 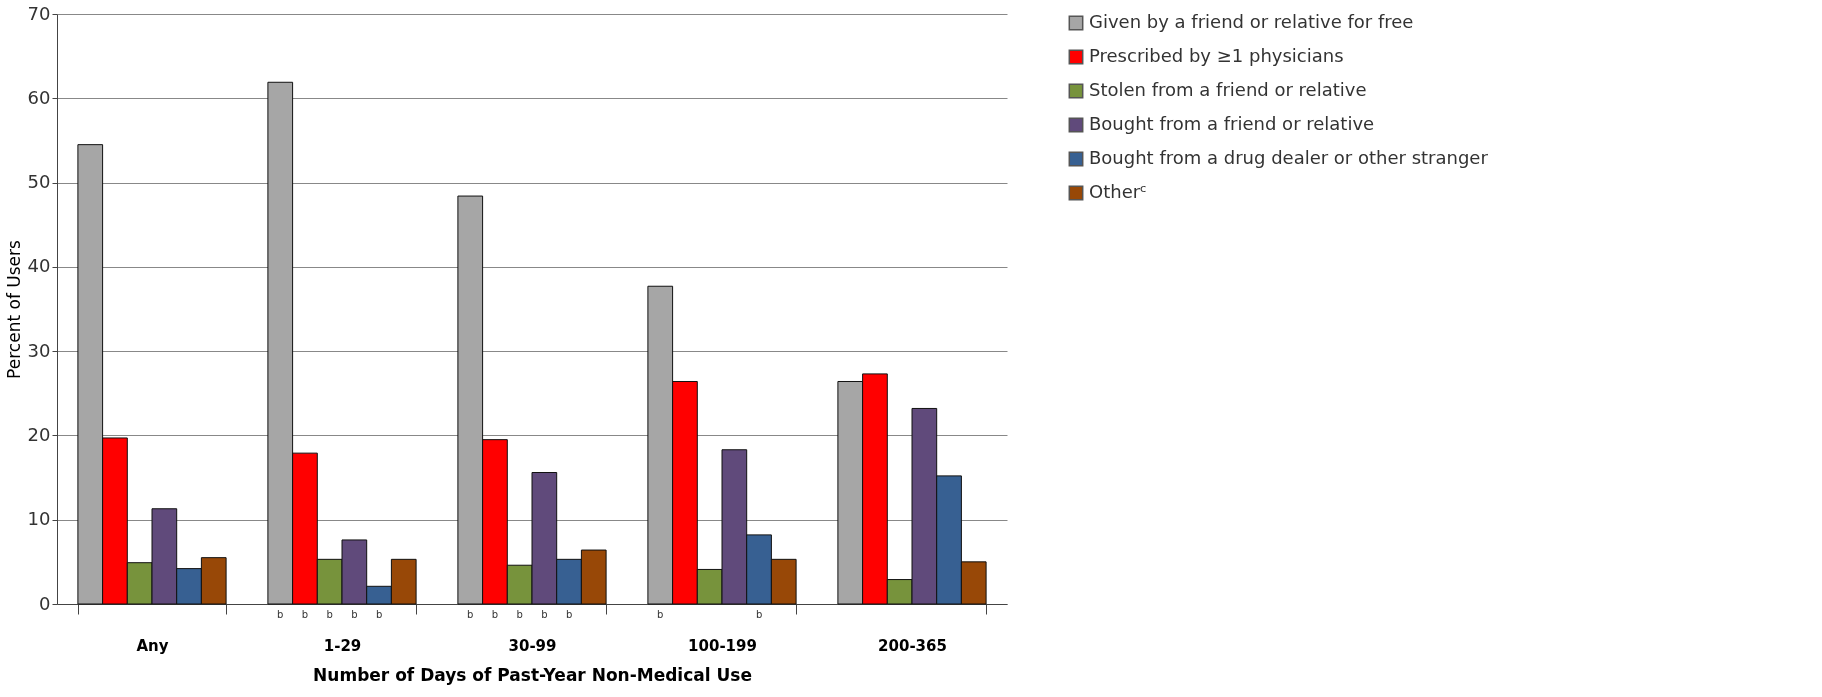 I want to click on y-tick-label: 40, so click(x=39, y=266).